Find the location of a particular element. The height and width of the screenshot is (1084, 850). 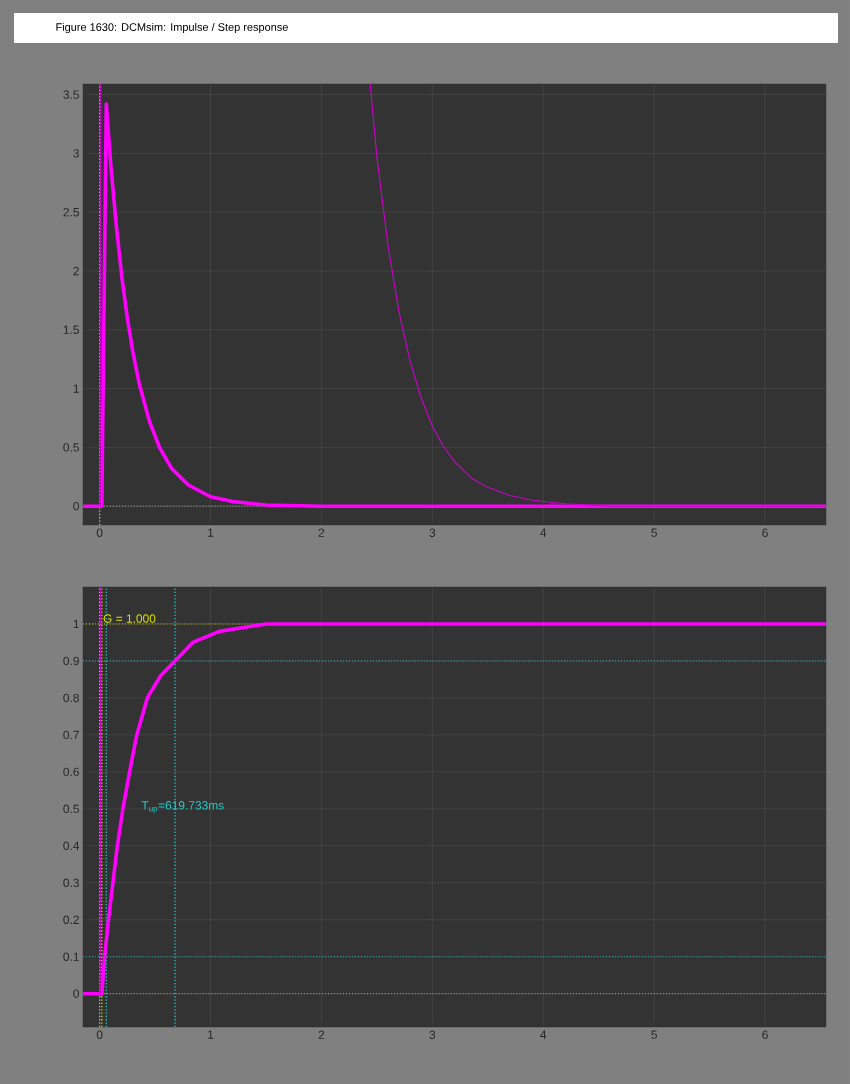

y-tick-label: 0.7 is located at coordinates (71, 735).